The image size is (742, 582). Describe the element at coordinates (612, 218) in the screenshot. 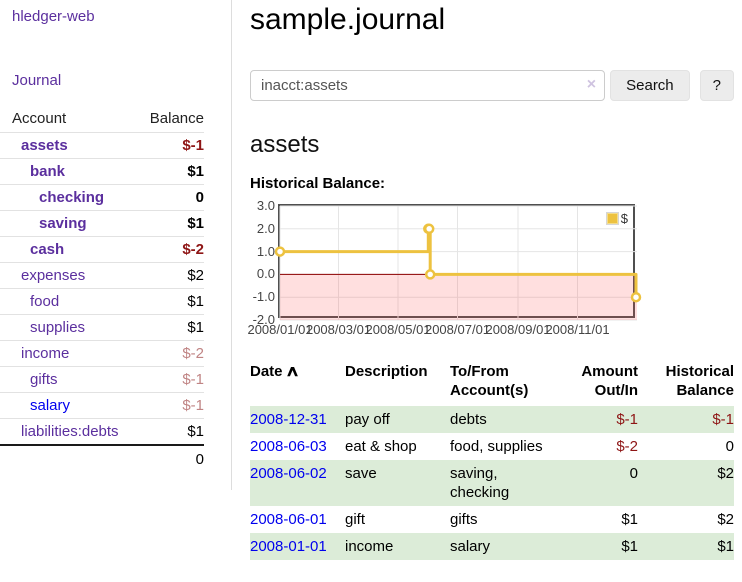

I see `legend-swatch-icon` at that location.